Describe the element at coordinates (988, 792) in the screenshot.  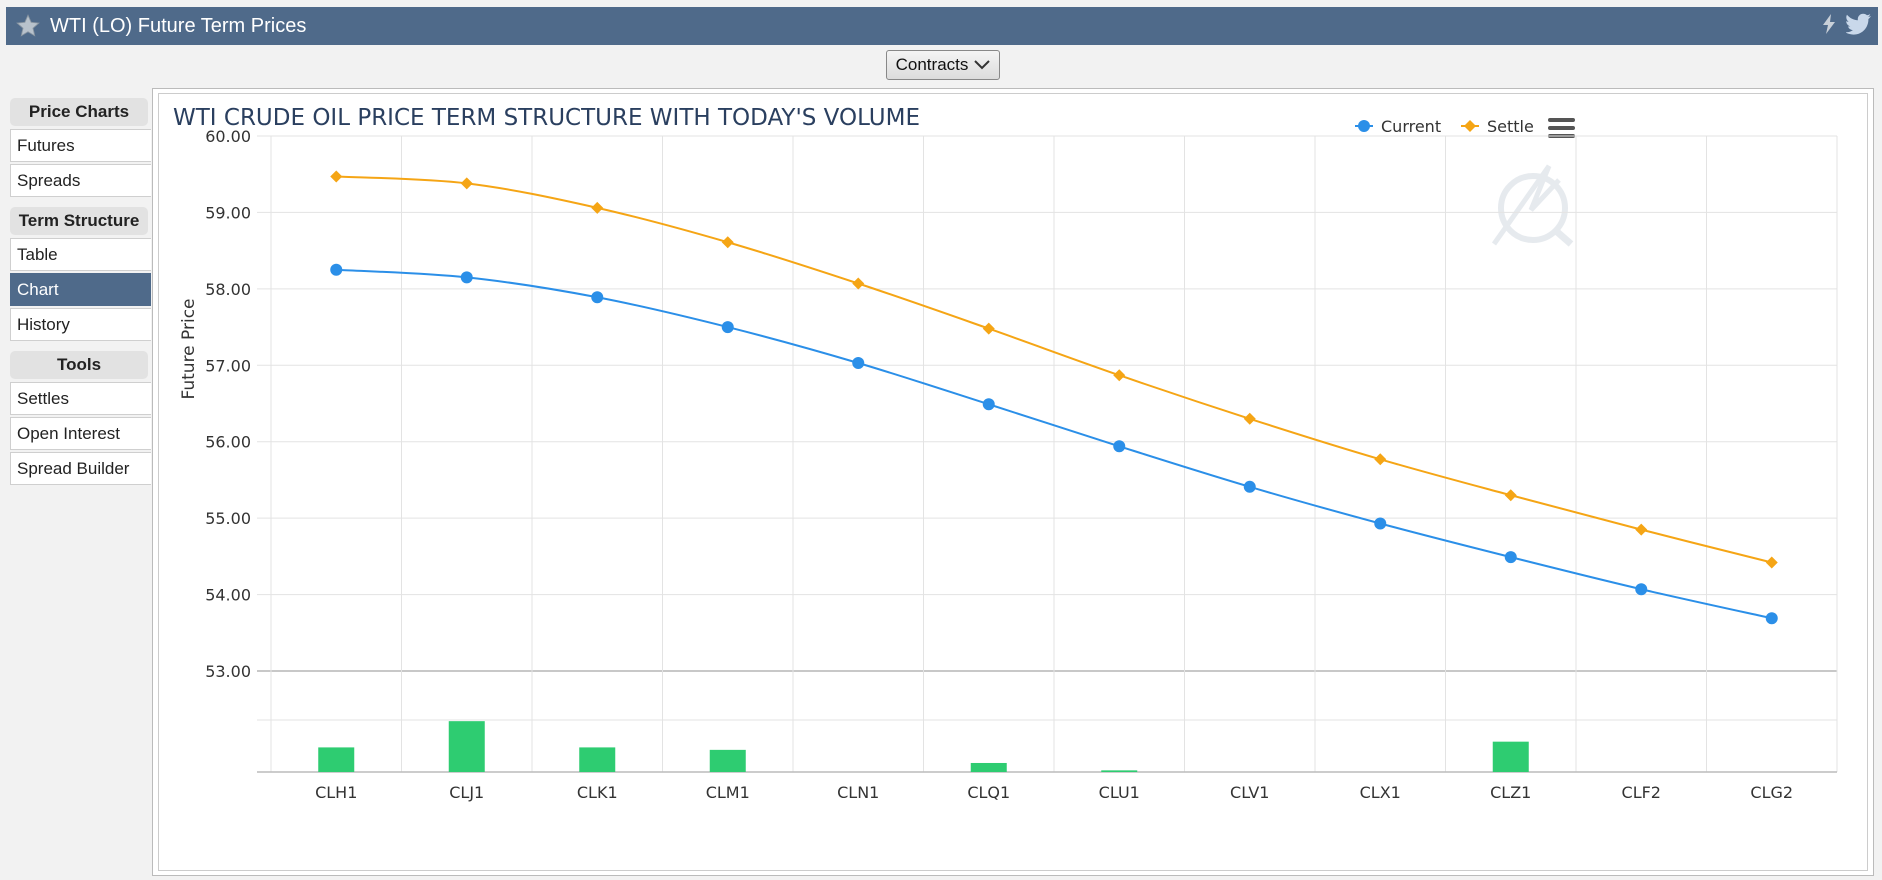
I see `x-tick-label: CLQ1` at that location.